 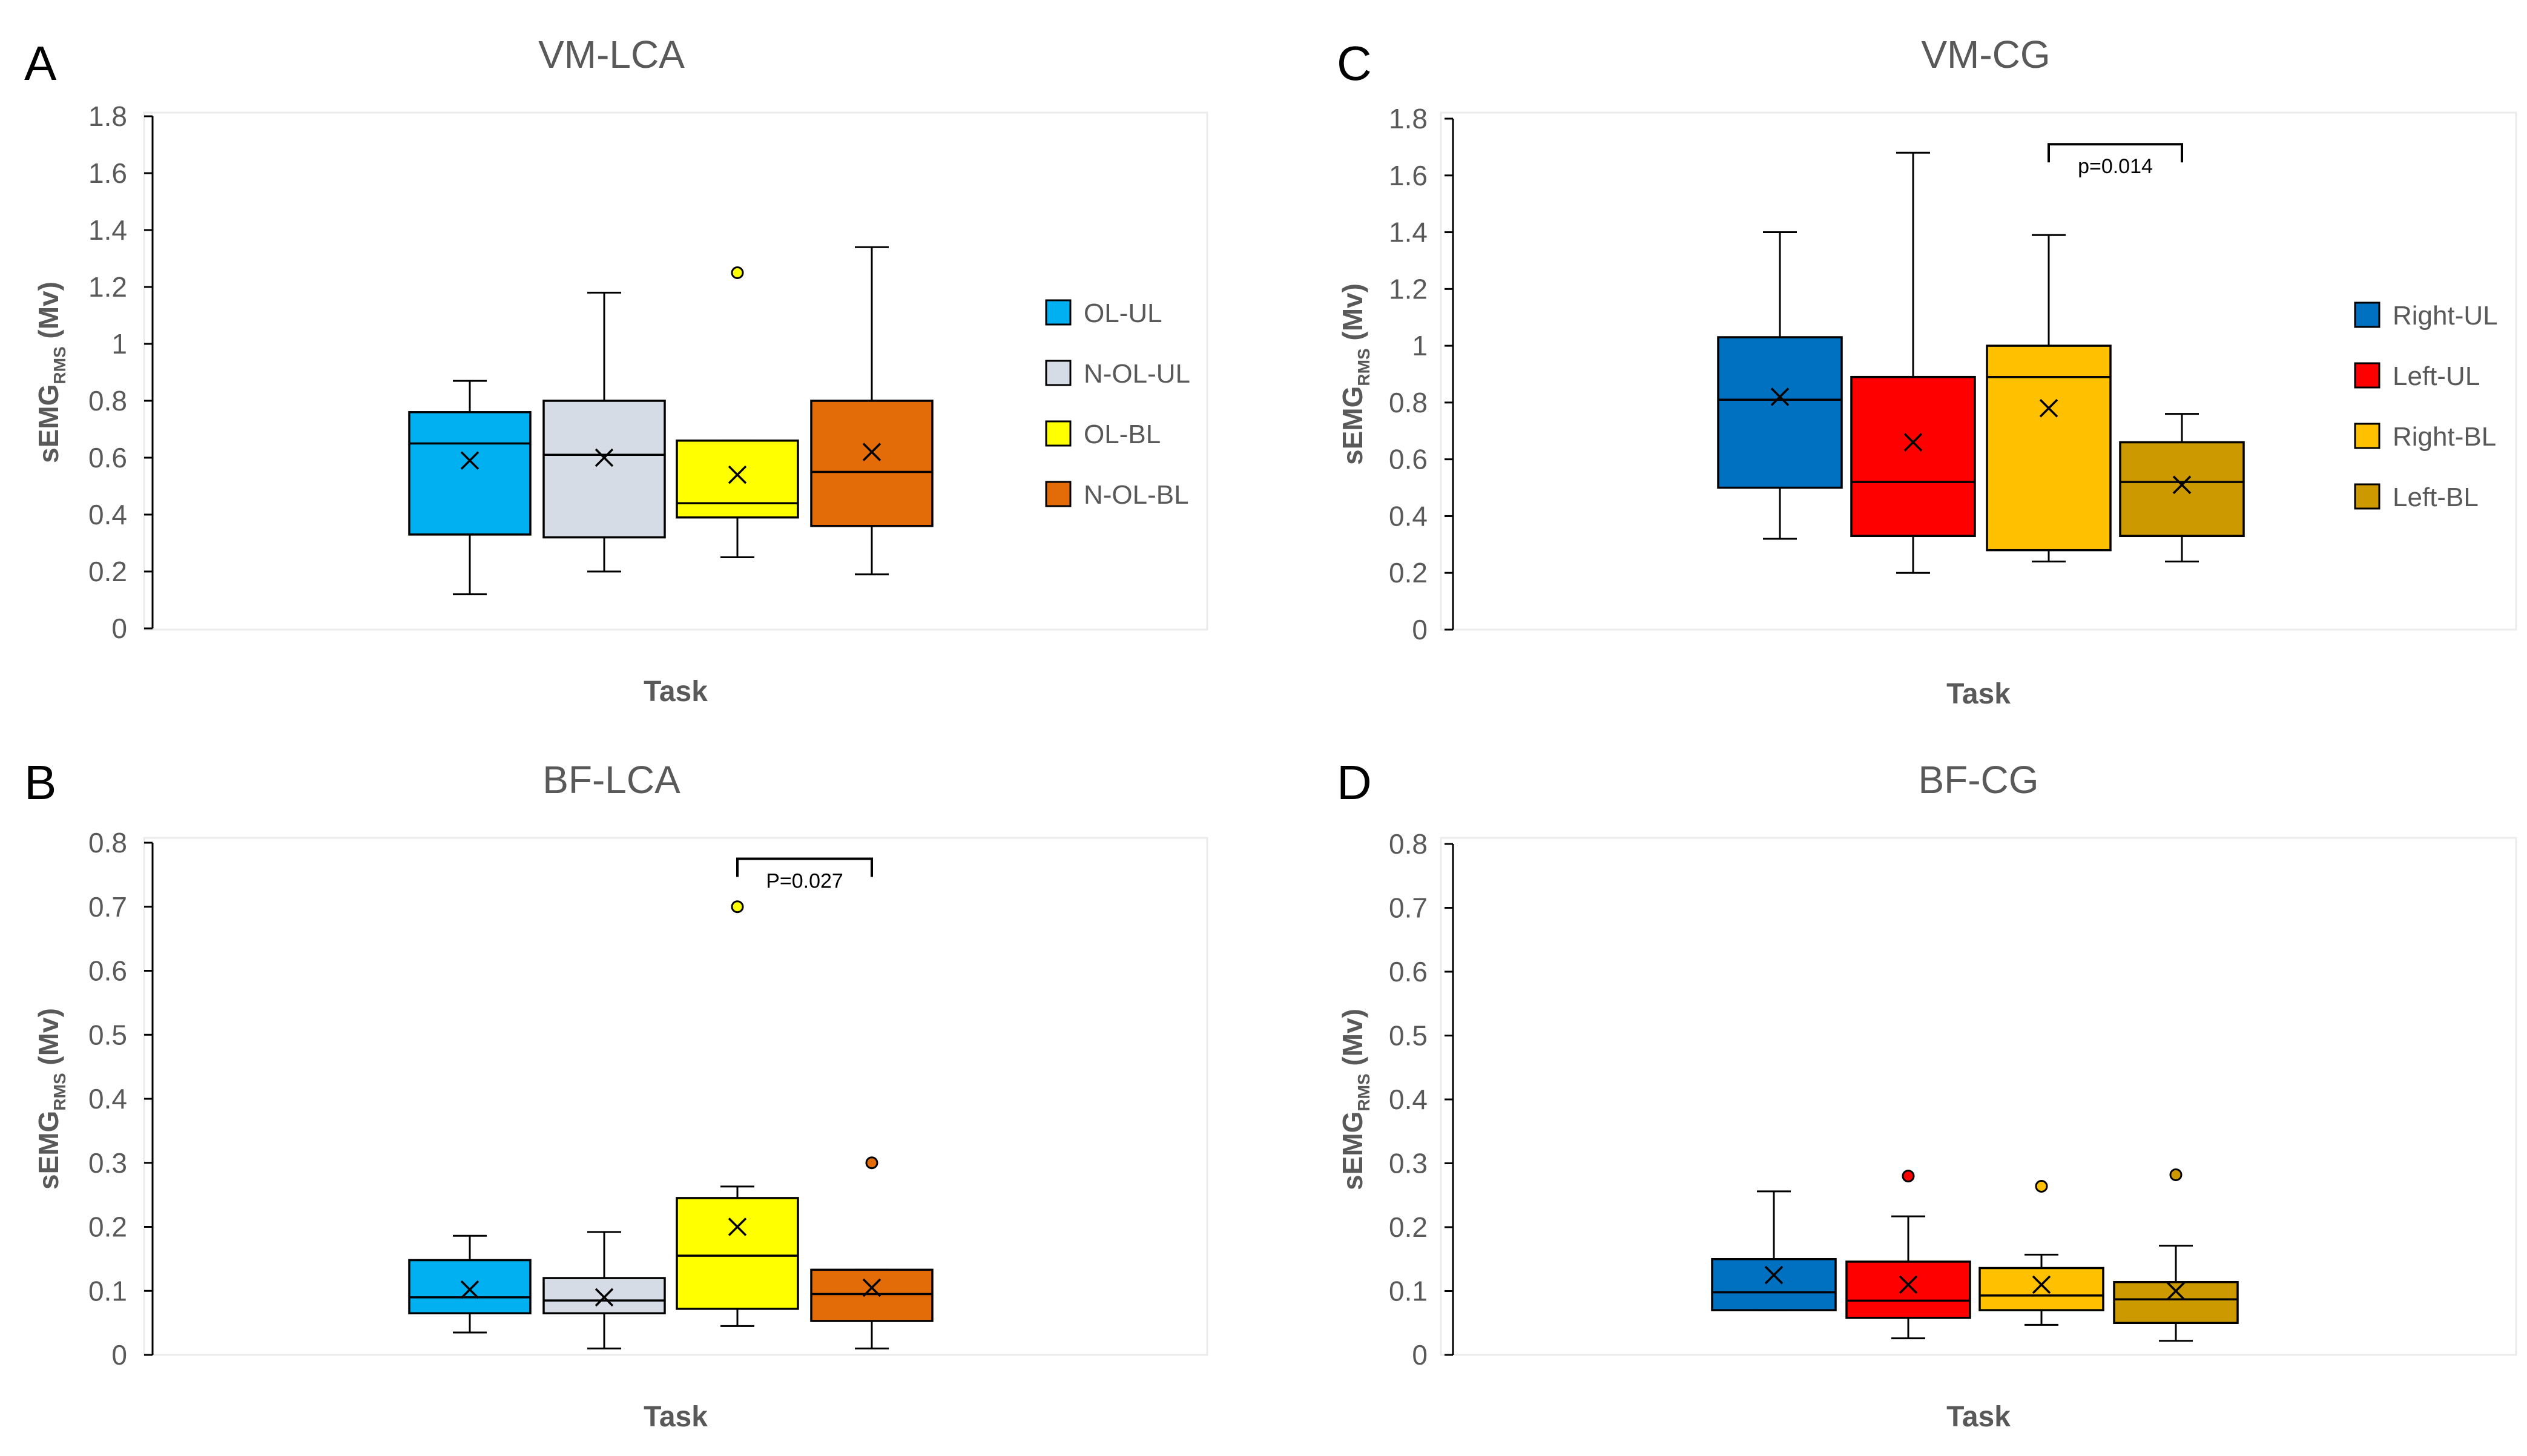 What do you see at coordinates (1137, 374) in the screenshot?
I see `legend-label: N-OL-UL` at bounding box center [1137, 374].